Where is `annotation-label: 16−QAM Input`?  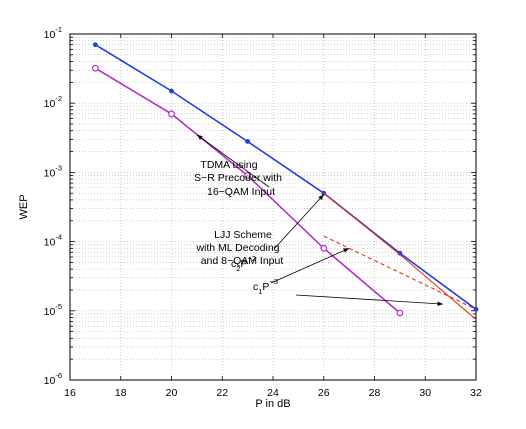
annotation-label: 16−QAM Input is located at coordinates (241, 192).